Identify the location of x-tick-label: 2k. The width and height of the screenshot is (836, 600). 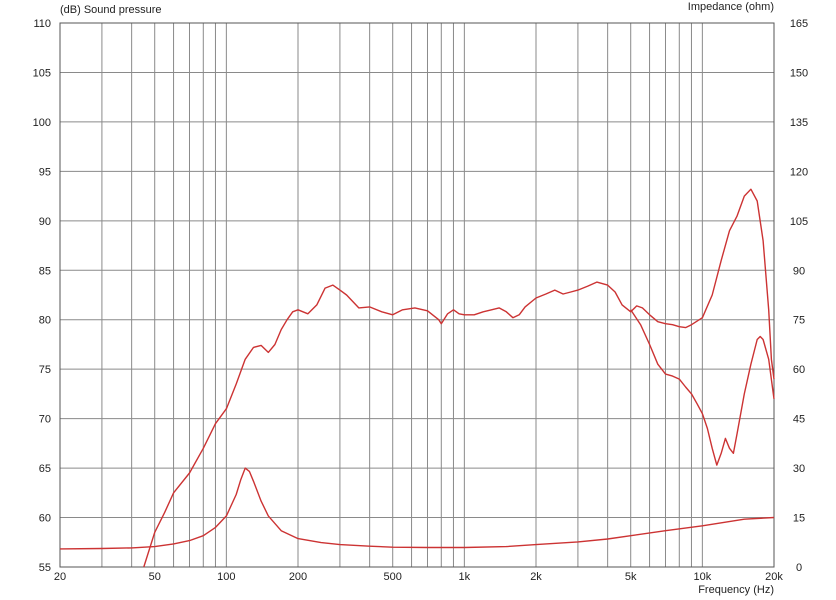
(536, 577).